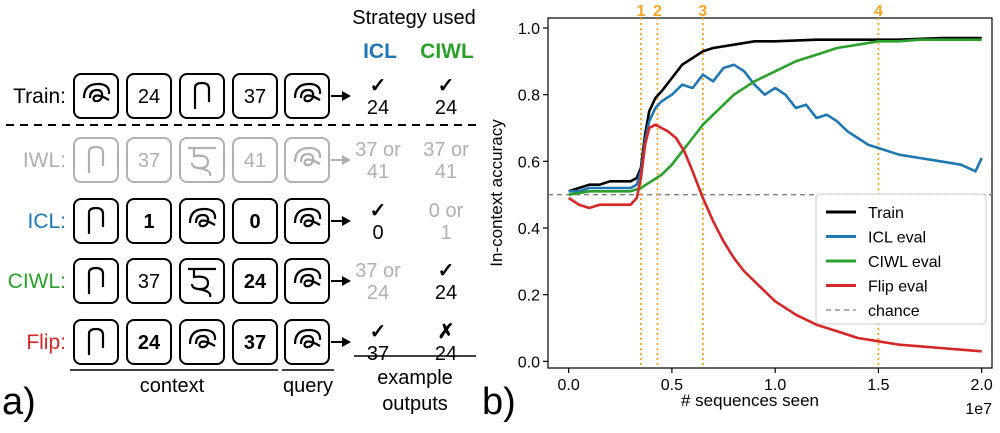 The image size is (1000, 433). What do you see at coordinates (415, 378) in the screenshot?
I see `outputs-label-line-1: example` at bounding box center [415, 378].